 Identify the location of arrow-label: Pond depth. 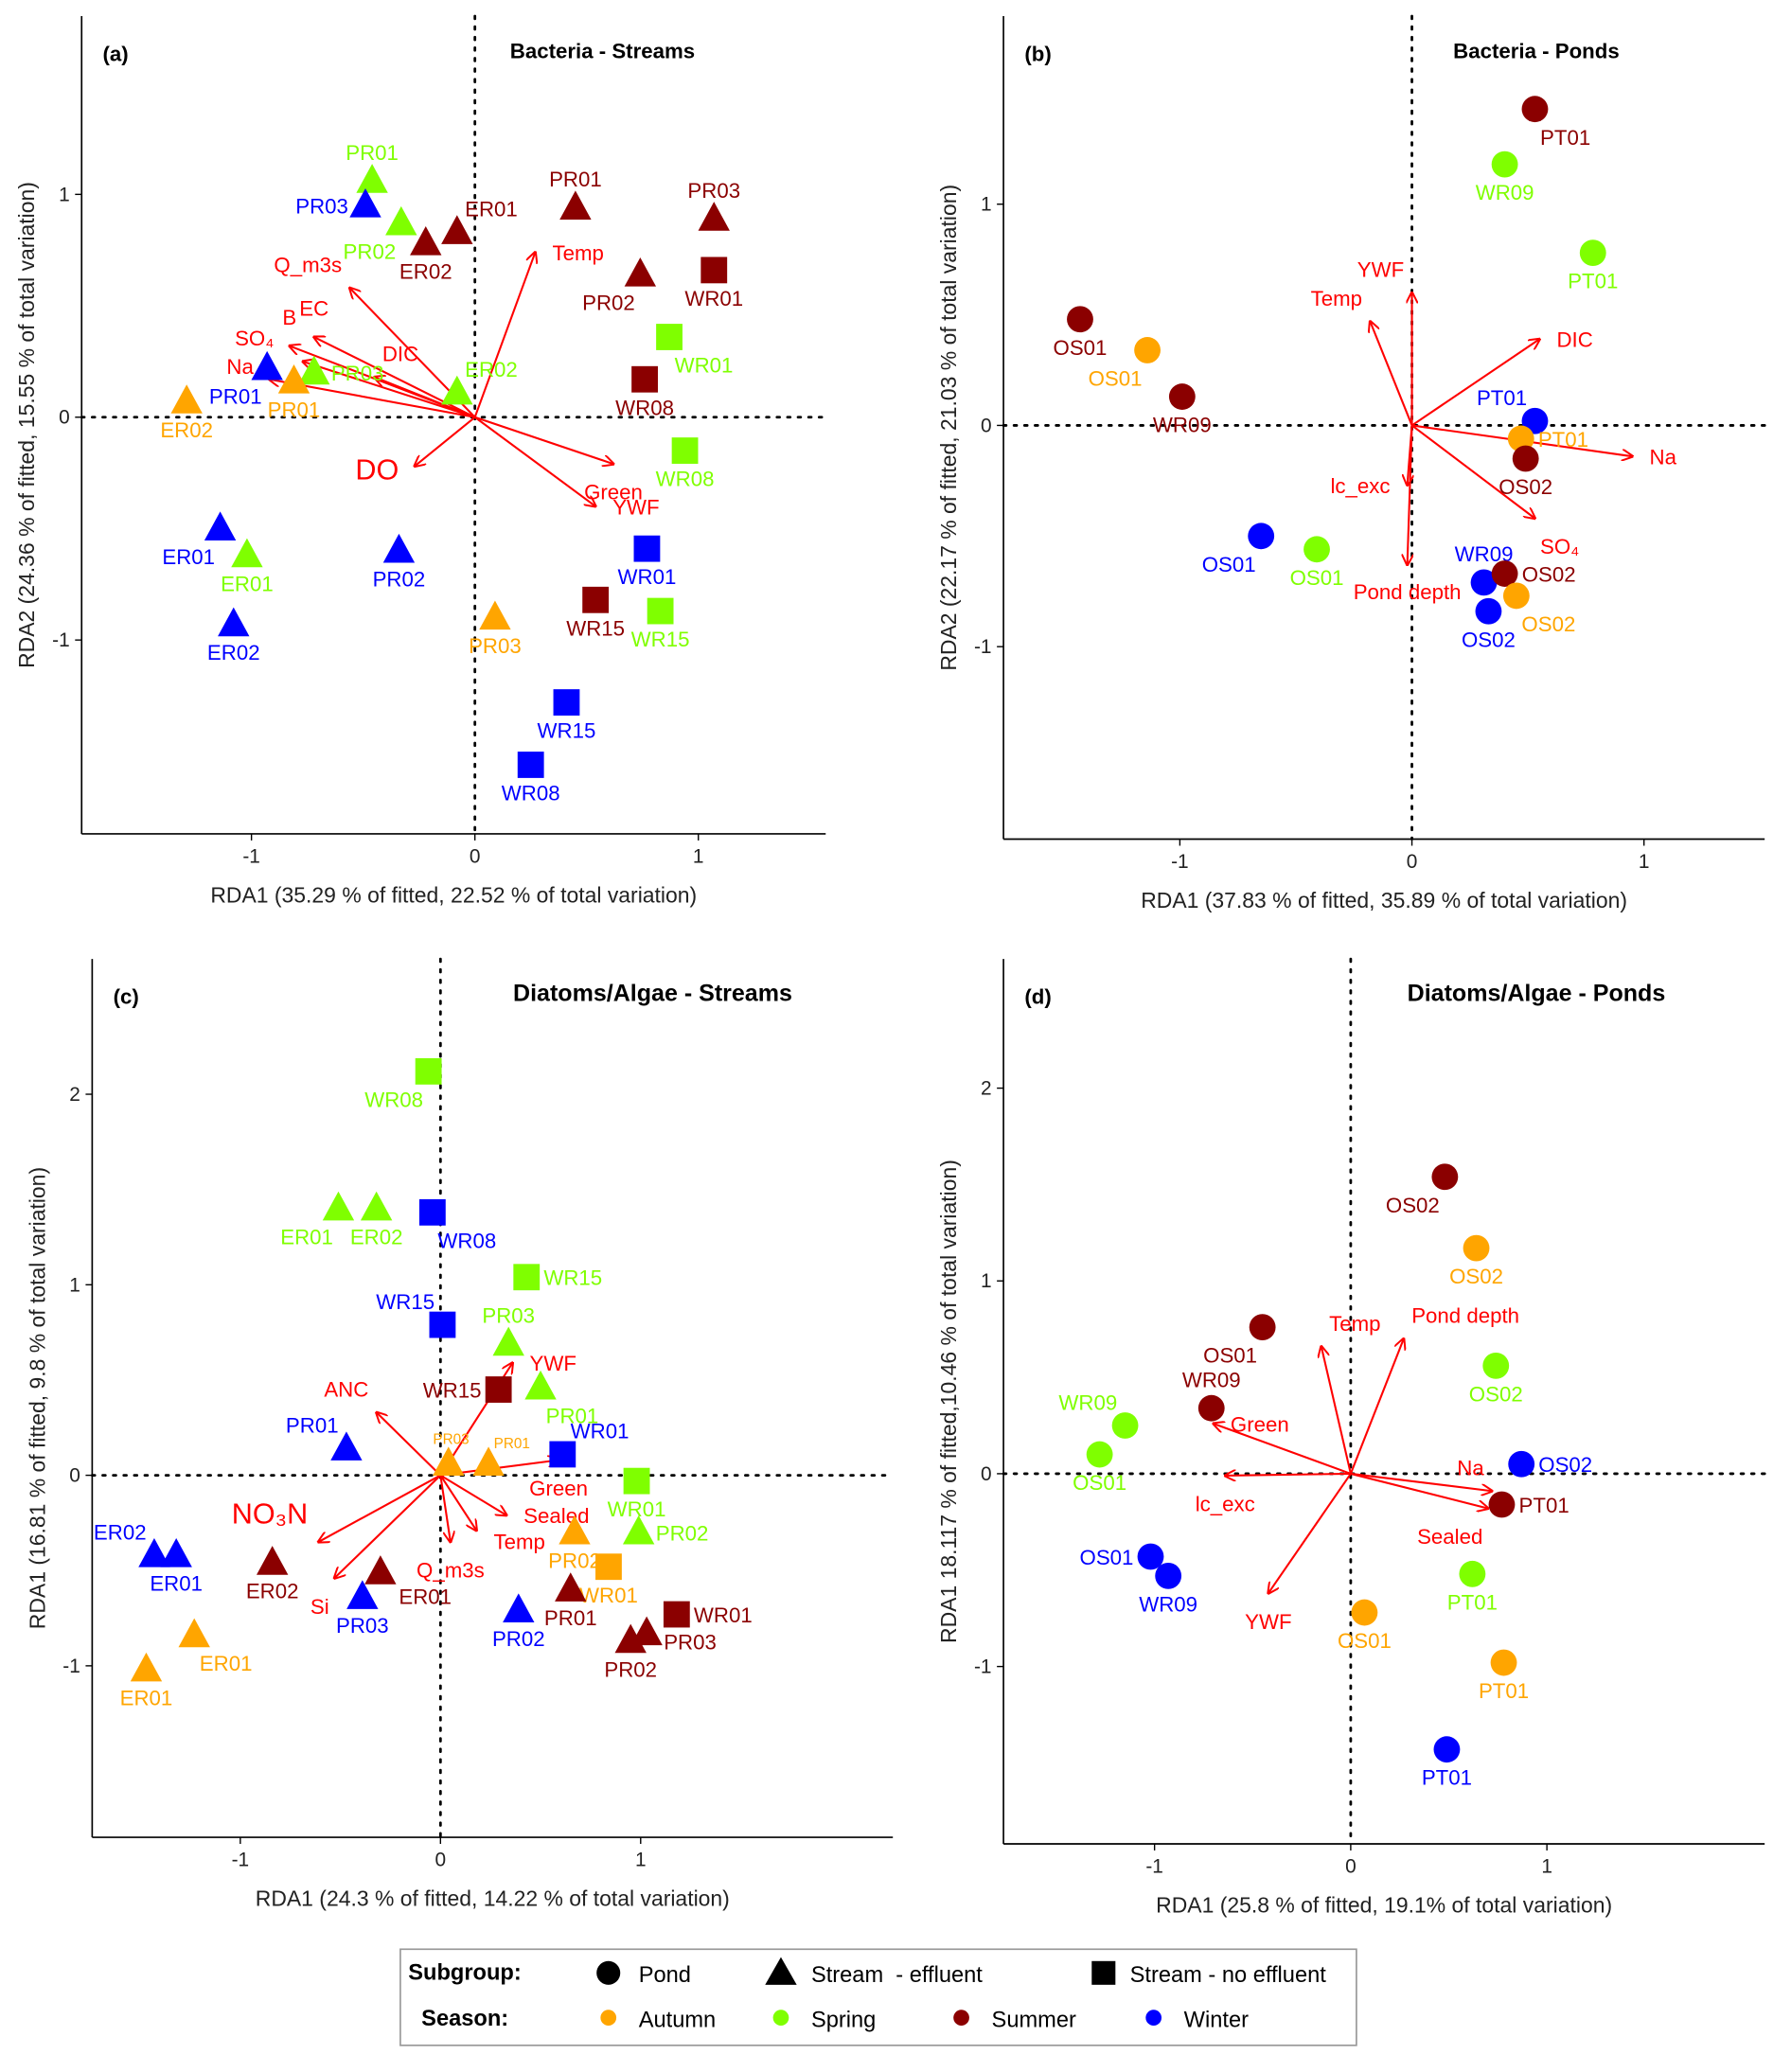
(1408, 592).